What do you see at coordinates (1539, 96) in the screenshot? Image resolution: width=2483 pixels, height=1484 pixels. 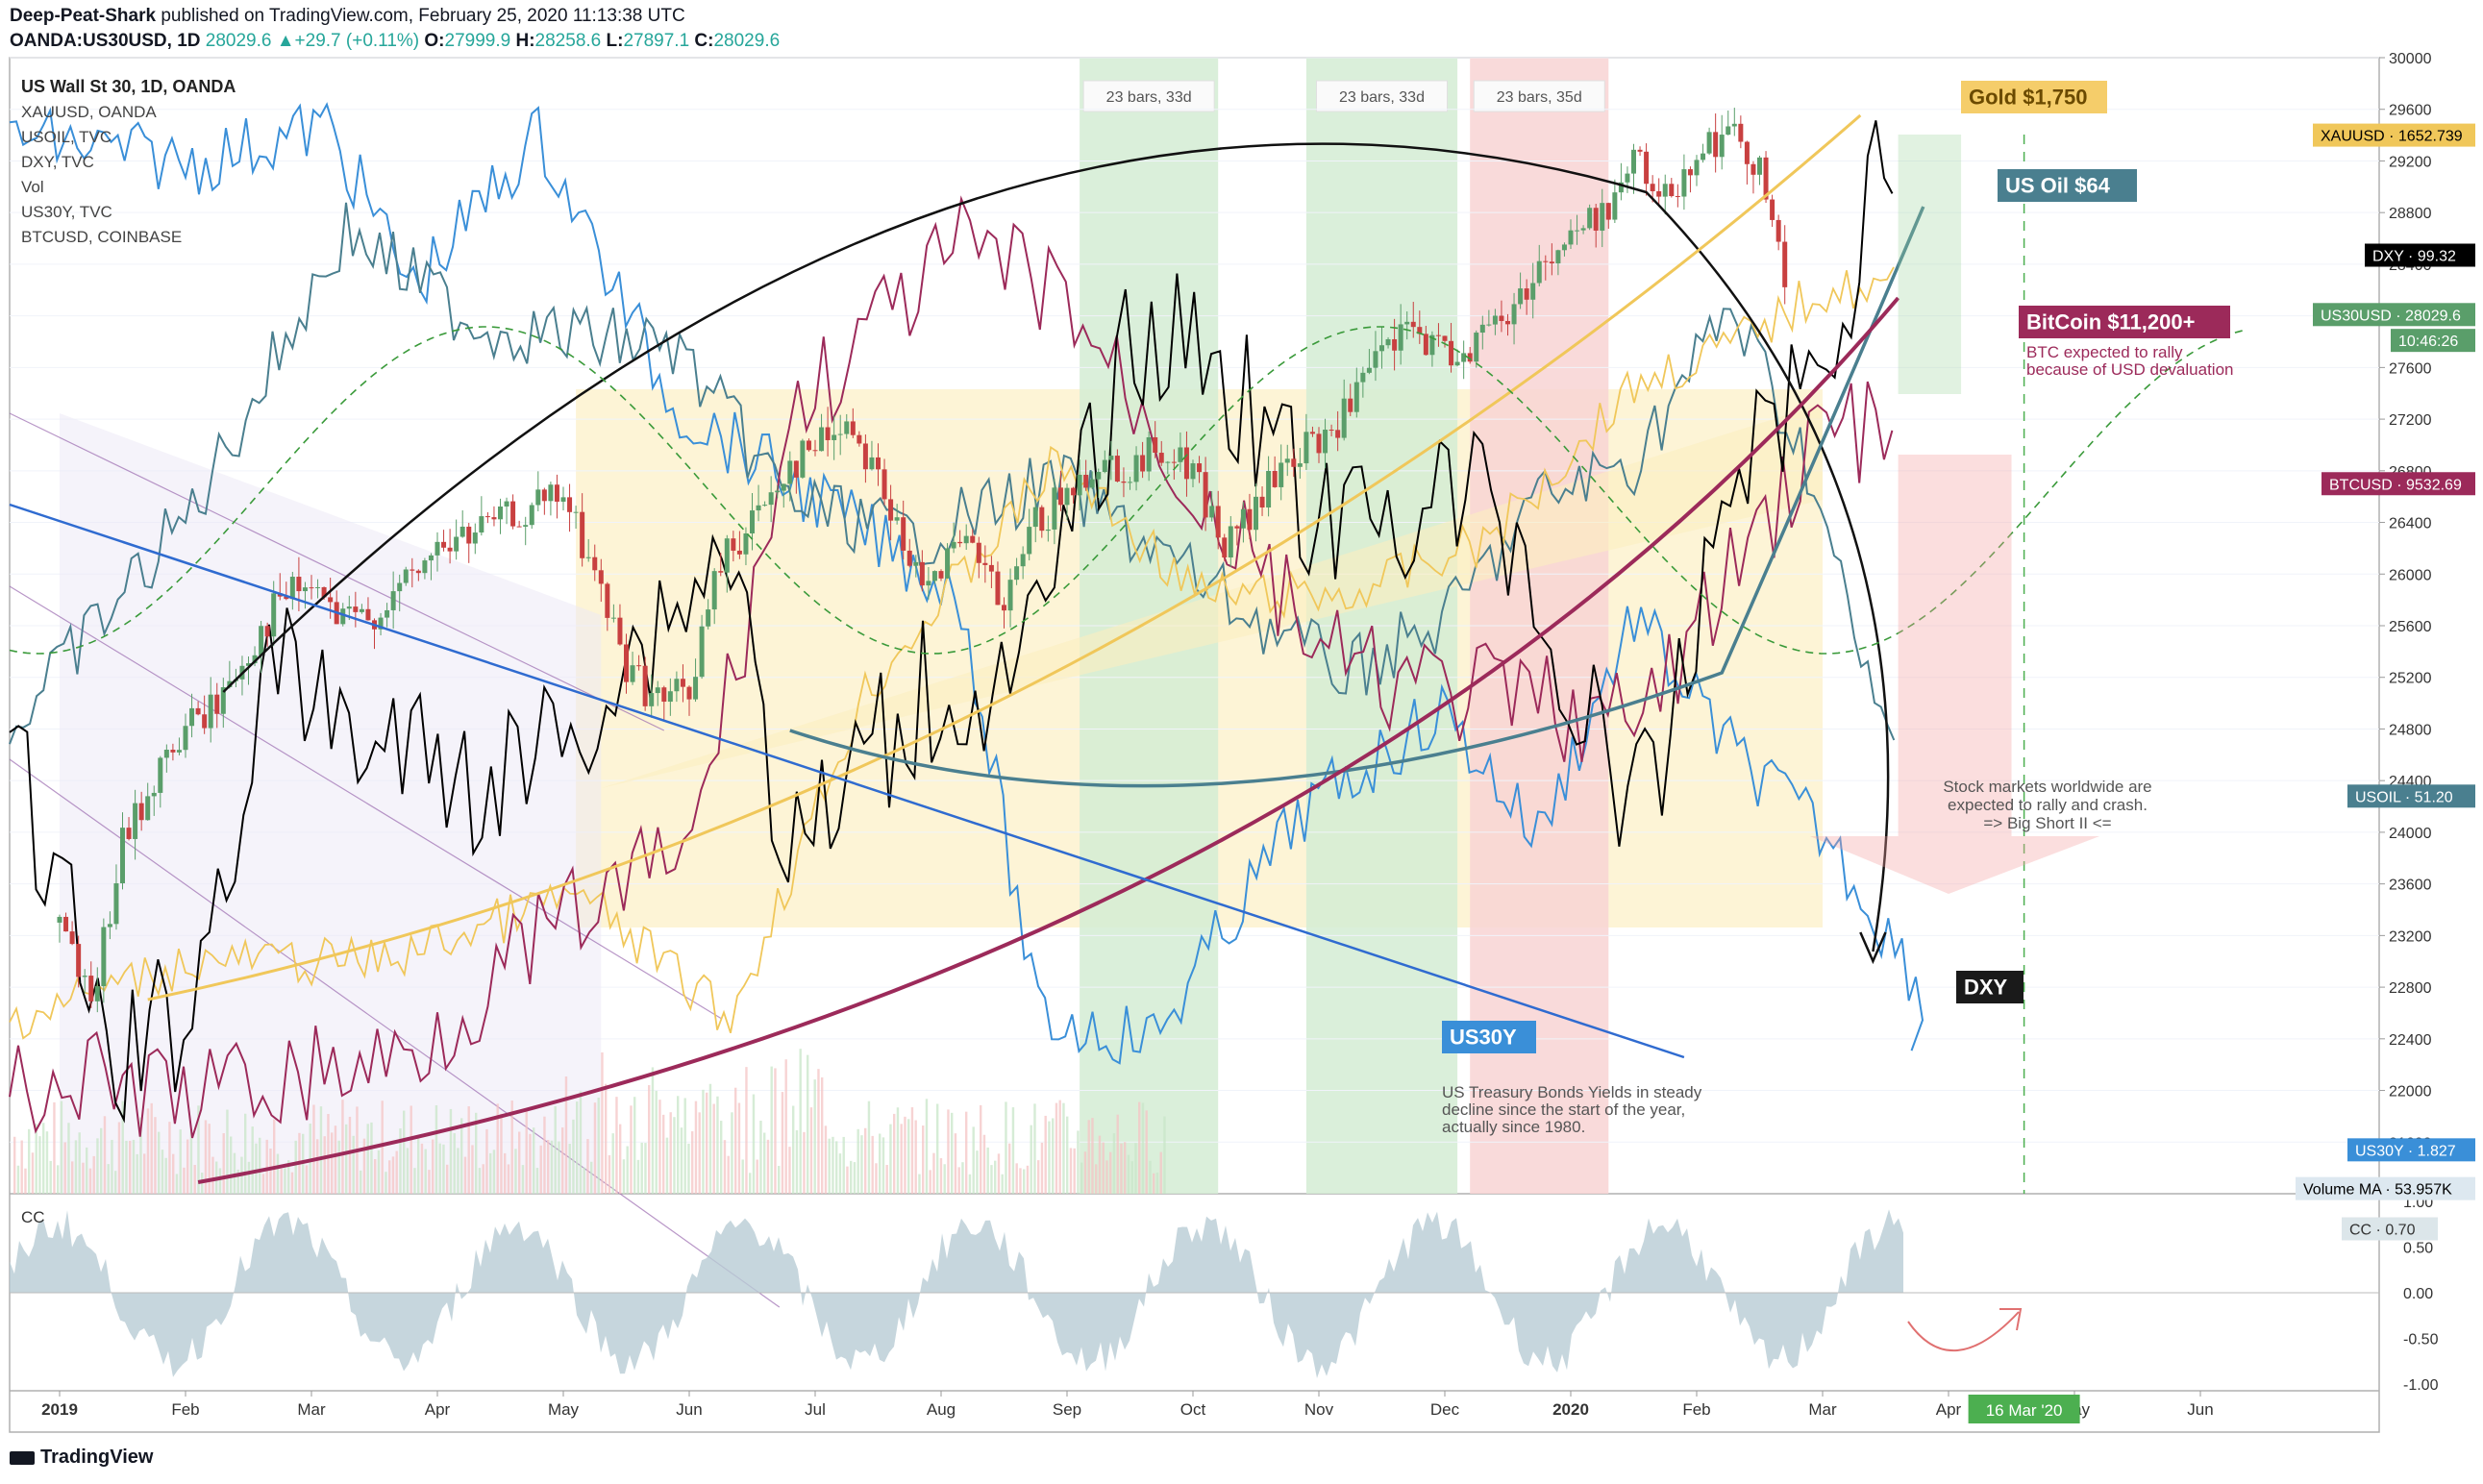 I see `zone-label-box` at bounding box center [1539, 96].